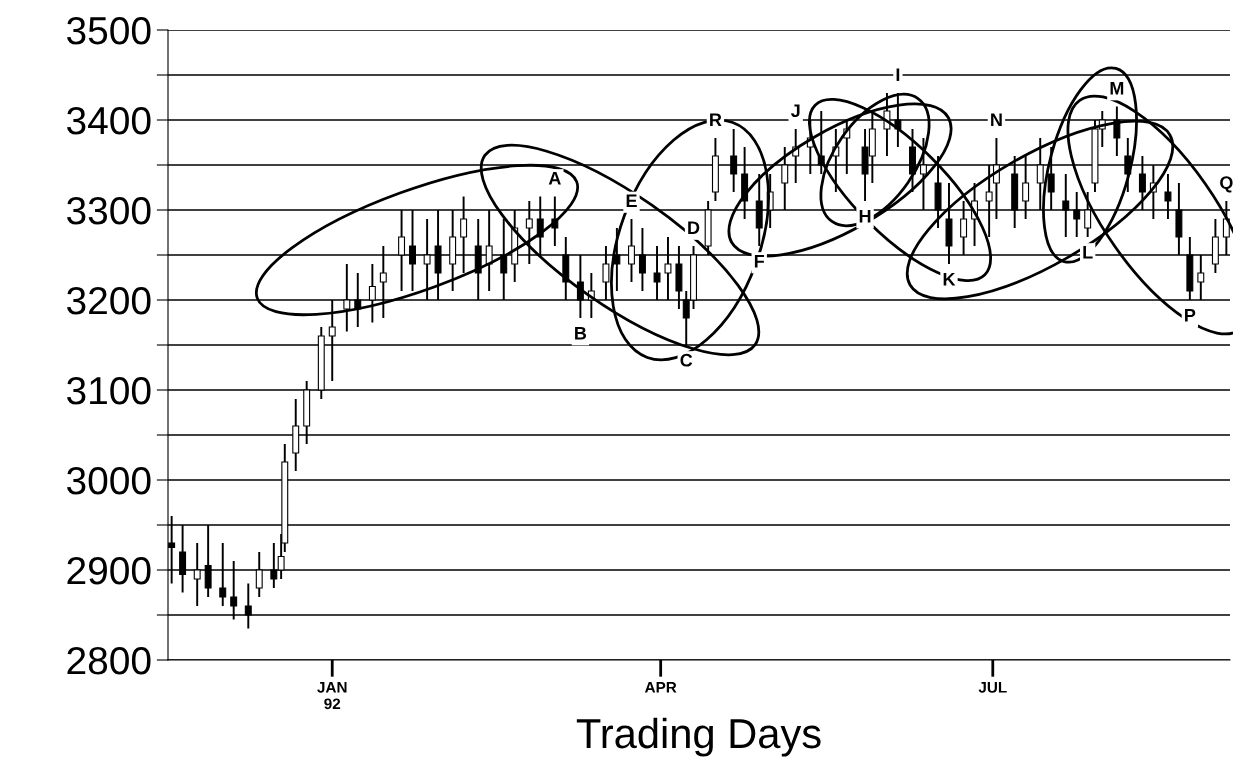 Image resolution: width=1233 pixels, height=763 pixels. Describe the element at coordinates (660, 687) in the screenshot. I see `x-tick-label: APR` at that location.